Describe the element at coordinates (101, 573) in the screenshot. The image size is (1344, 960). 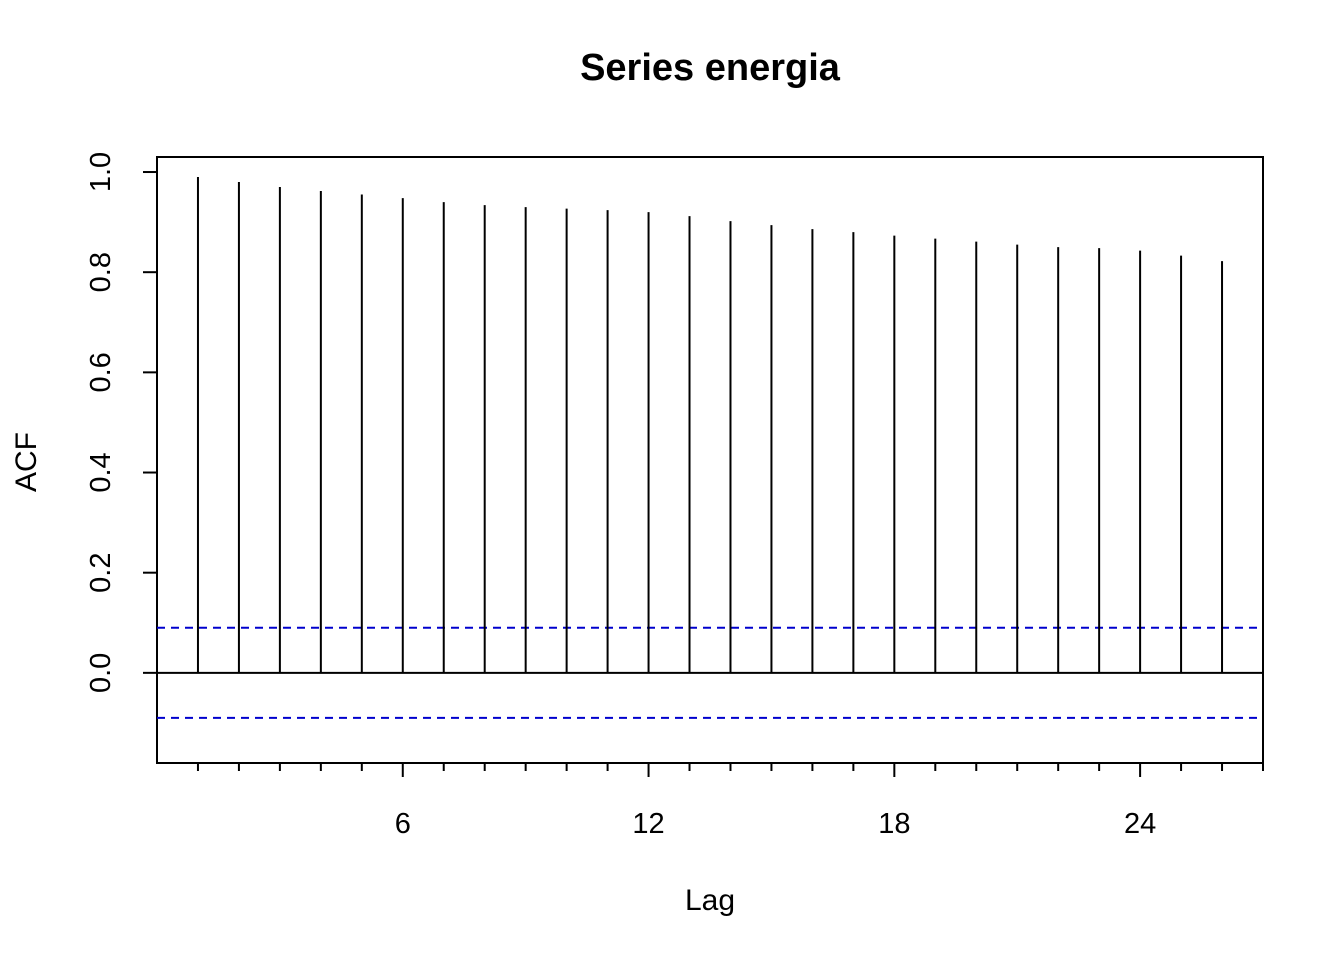
I see `y-tick-label: 0.2` at that location.